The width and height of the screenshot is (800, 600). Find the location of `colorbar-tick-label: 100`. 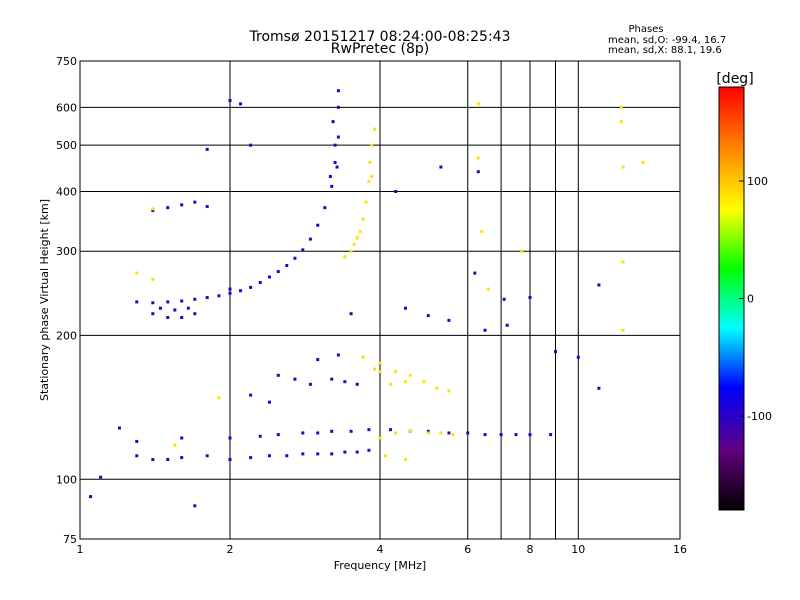

colorbar-tick-label: 100 is located at coordinates (757, 181).